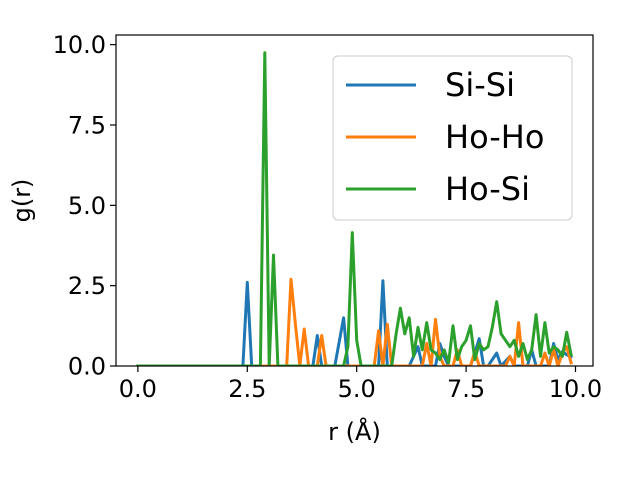  What do you see at coordinates (87, 286) in the screenshot?
I see `y-tick-label: 2.5` at bounding box center [87, 286].